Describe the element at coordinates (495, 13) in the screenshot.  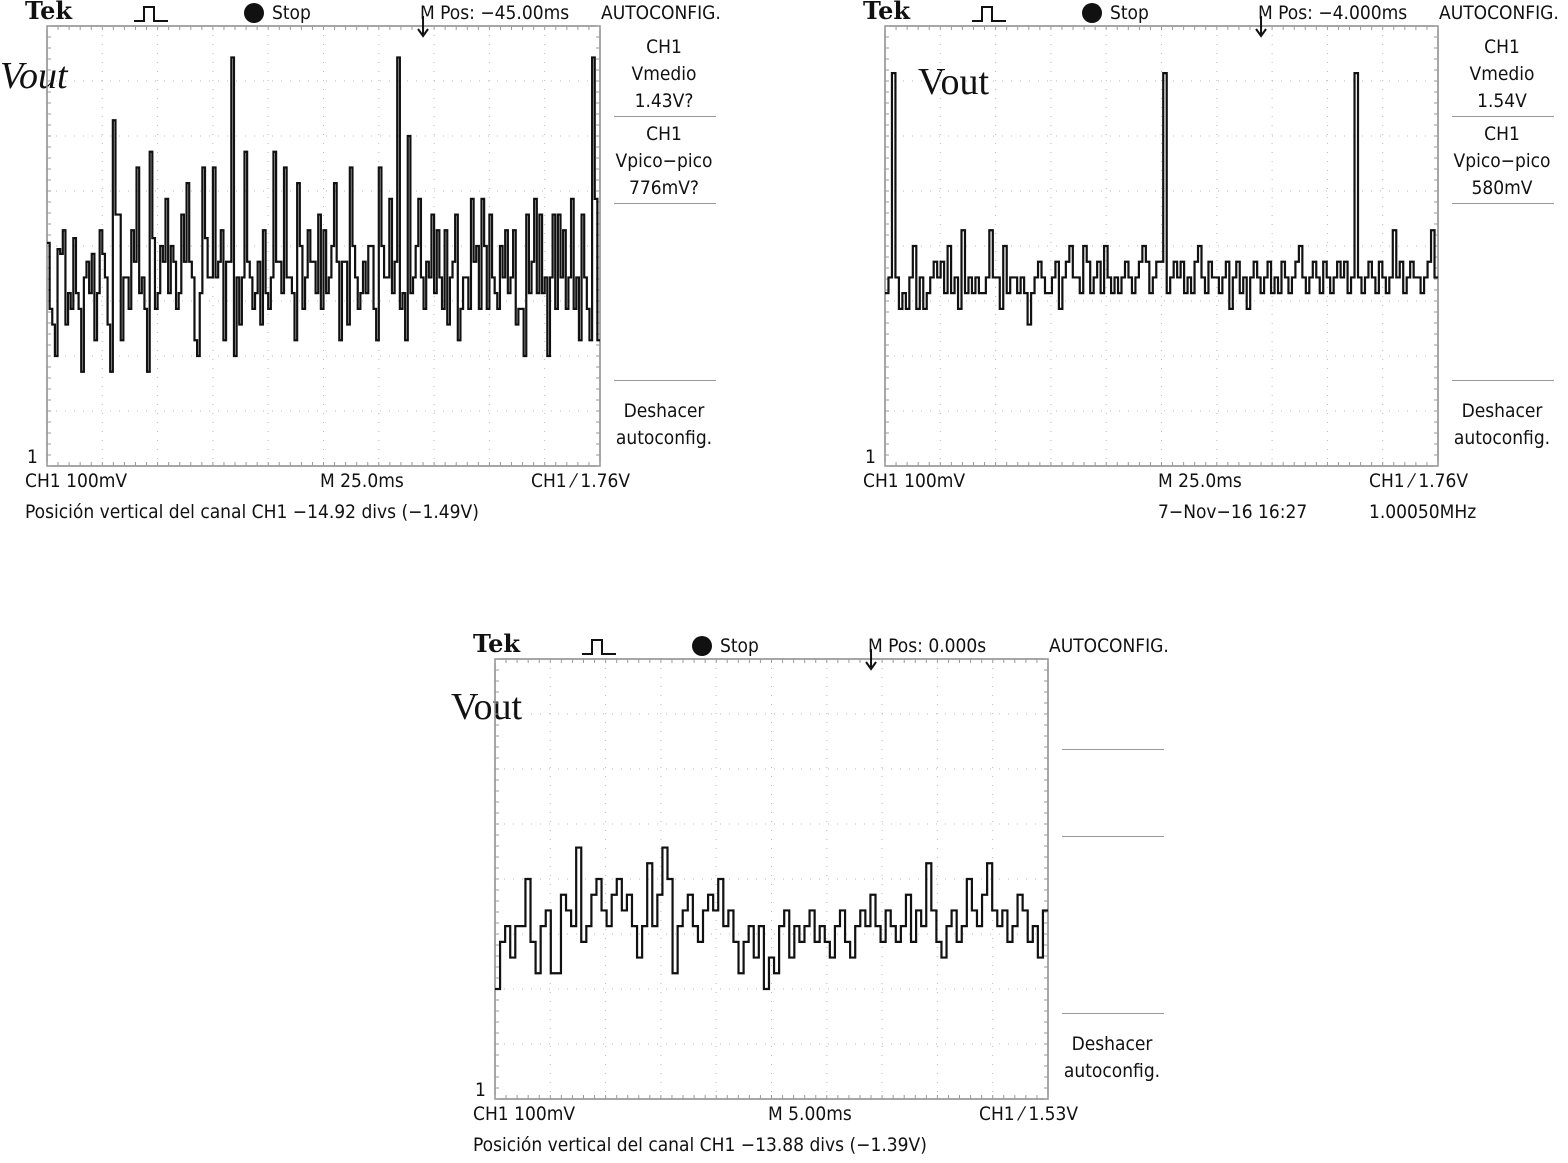
I see `m-pos-readout: M Pos: −45.00ms` at that location.